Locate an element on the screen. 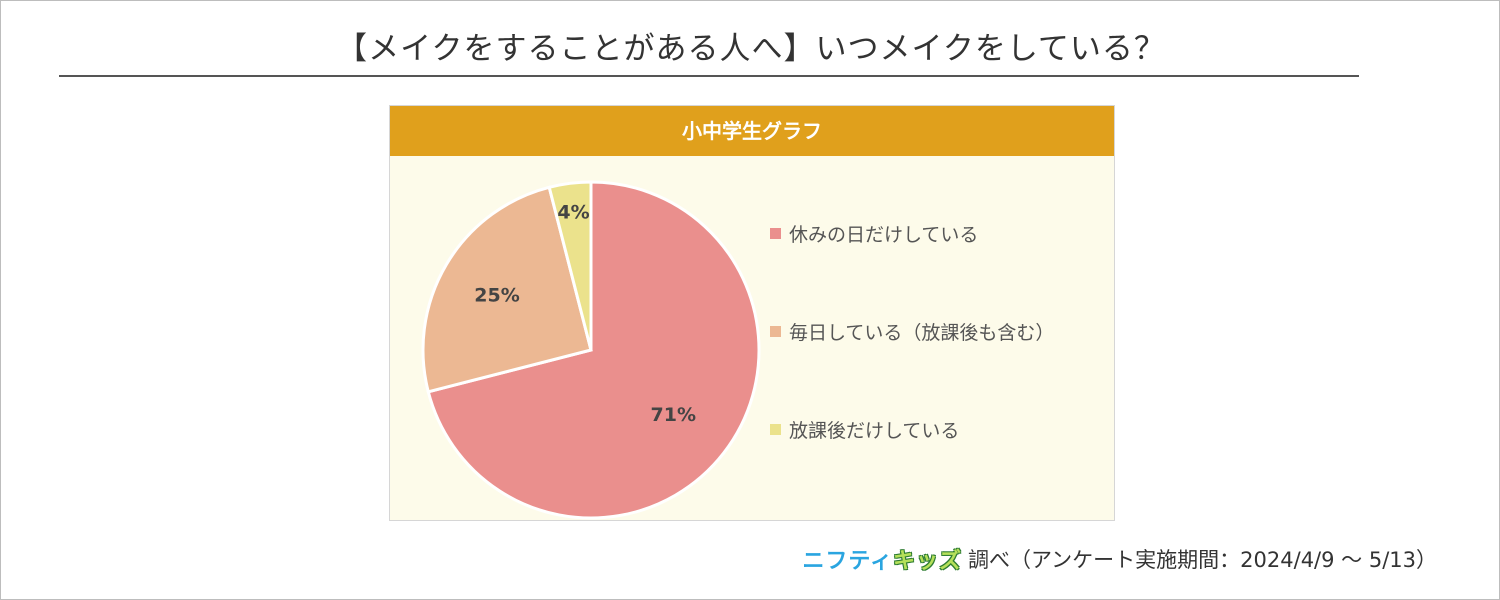  pie-slice-daily is located at coordinates (507, 289).